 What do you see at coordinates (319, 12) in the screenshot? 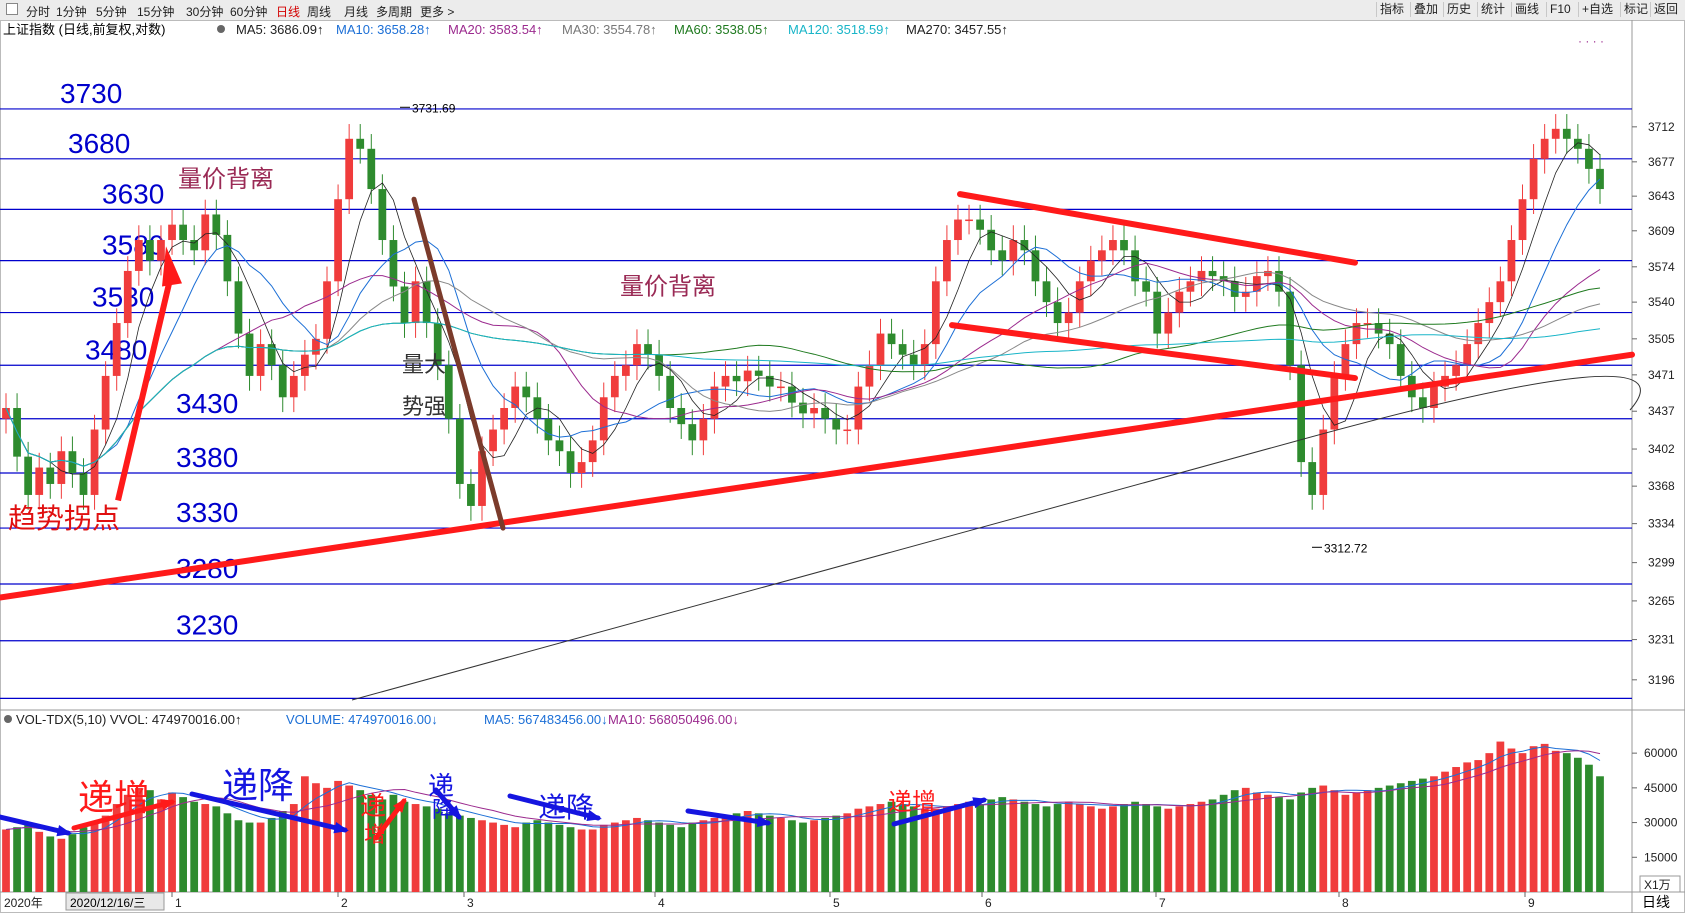
I see `period-tab-7: 周线` at bounding box center [319, 12].